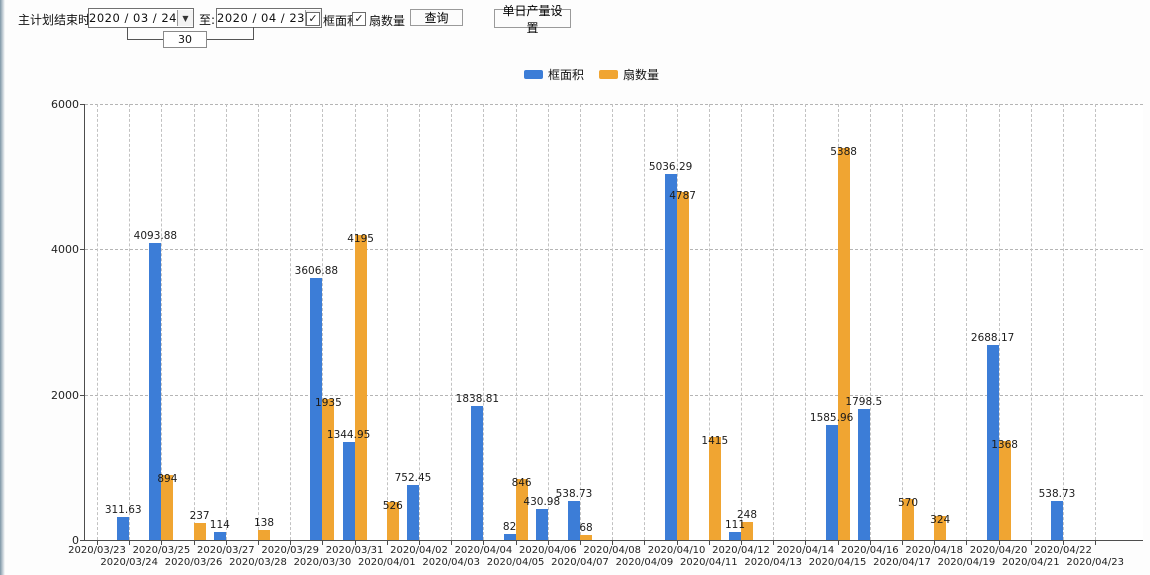  Describe the element at coordinates (436, 17) in the screenshot. I see `query-button: 查询` at that location.